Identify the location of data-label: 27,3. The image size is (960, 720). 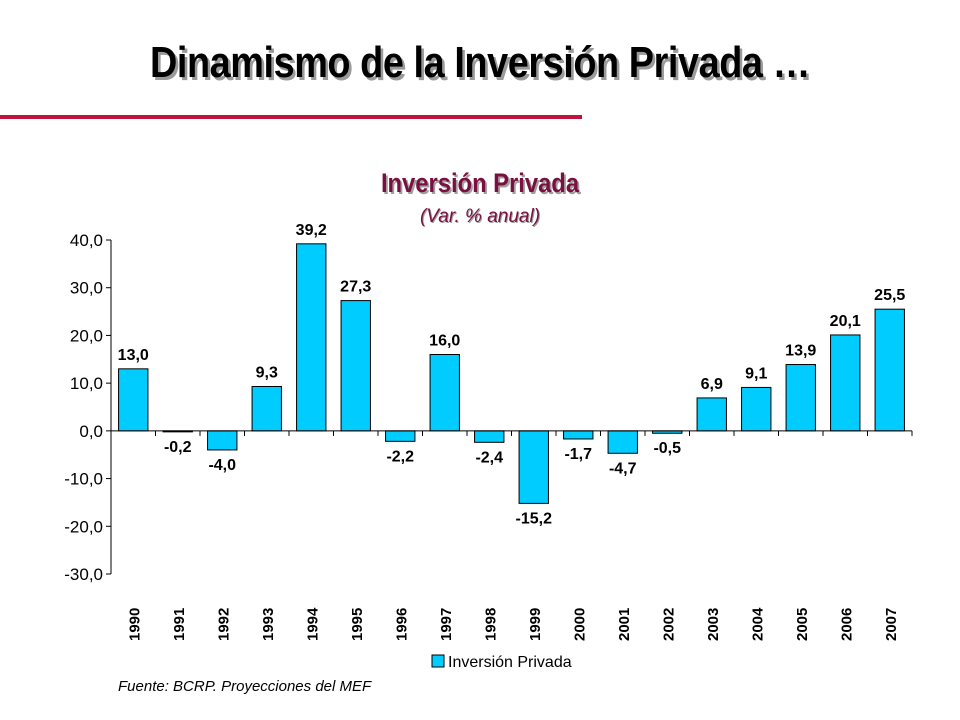
(355, 287).